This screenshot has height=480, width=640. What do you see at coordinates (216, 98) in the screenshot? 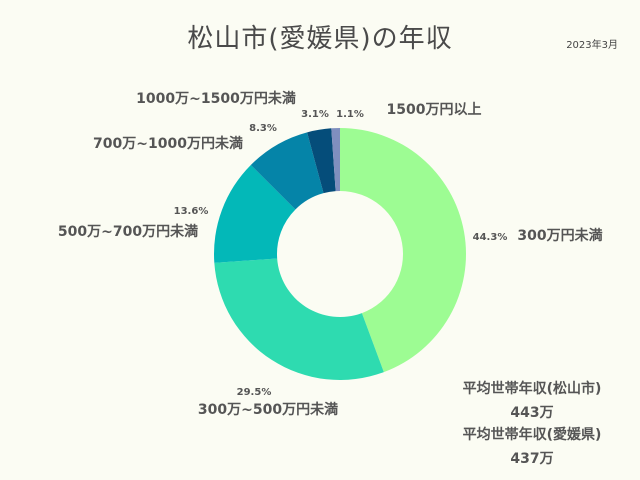
I see `category-label-4: 1000万~1500万円未満` at bounding box center [216, 98].